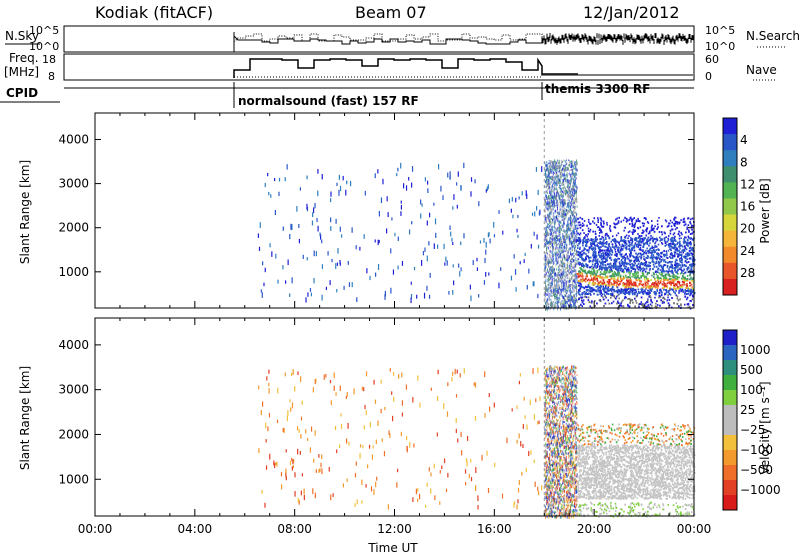 Image resolution: width=800 pixels, height=554 pixels. I want to click on freq-label-top: Freq., so click(24, 58).